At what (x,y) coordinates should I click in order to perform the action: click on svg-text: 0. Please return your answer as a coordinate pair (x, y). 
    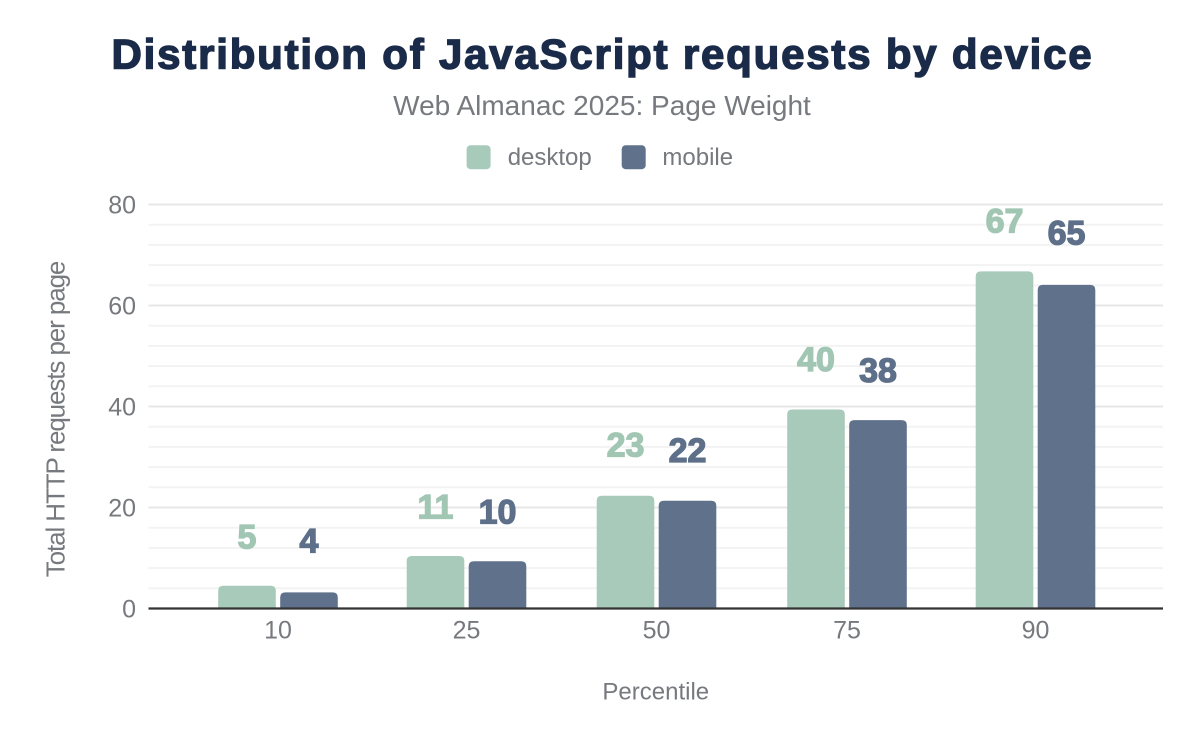
    Looking at the image, I should click on (129, 610).